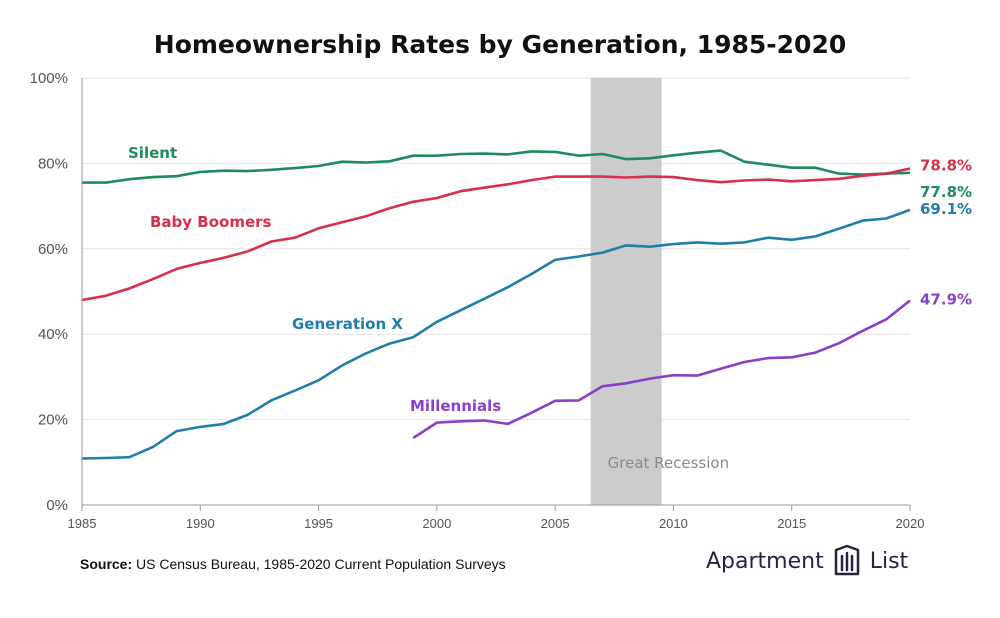 This screenshot has height=618, width=1000. Describe the element at coordinates (889, 561) in the screenshot. I see `brand-name-right: List` at that location.